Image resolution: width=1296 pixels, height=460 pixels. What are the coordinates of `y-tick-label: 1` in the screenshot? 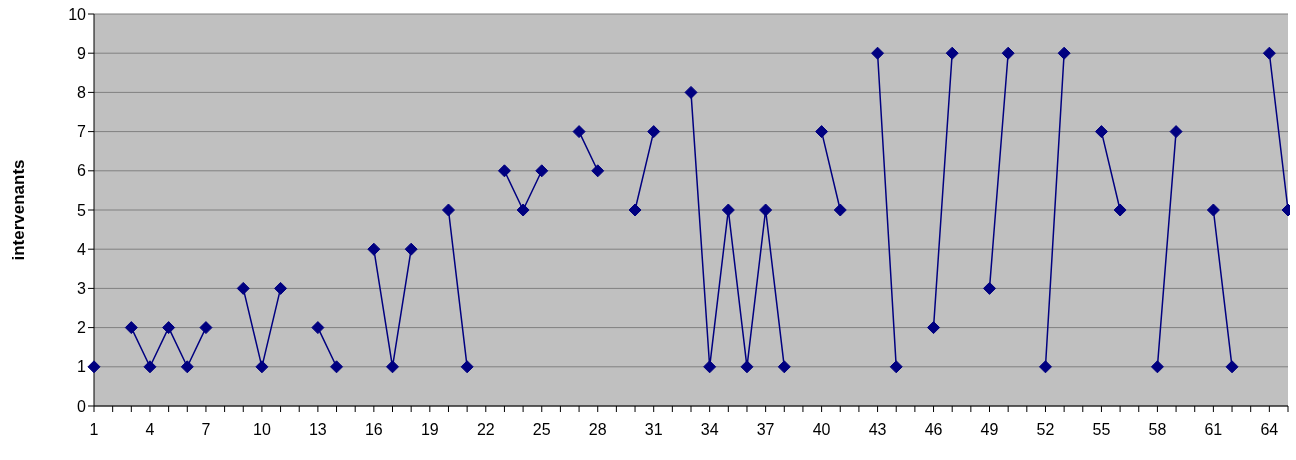 It's located at (82, 367).